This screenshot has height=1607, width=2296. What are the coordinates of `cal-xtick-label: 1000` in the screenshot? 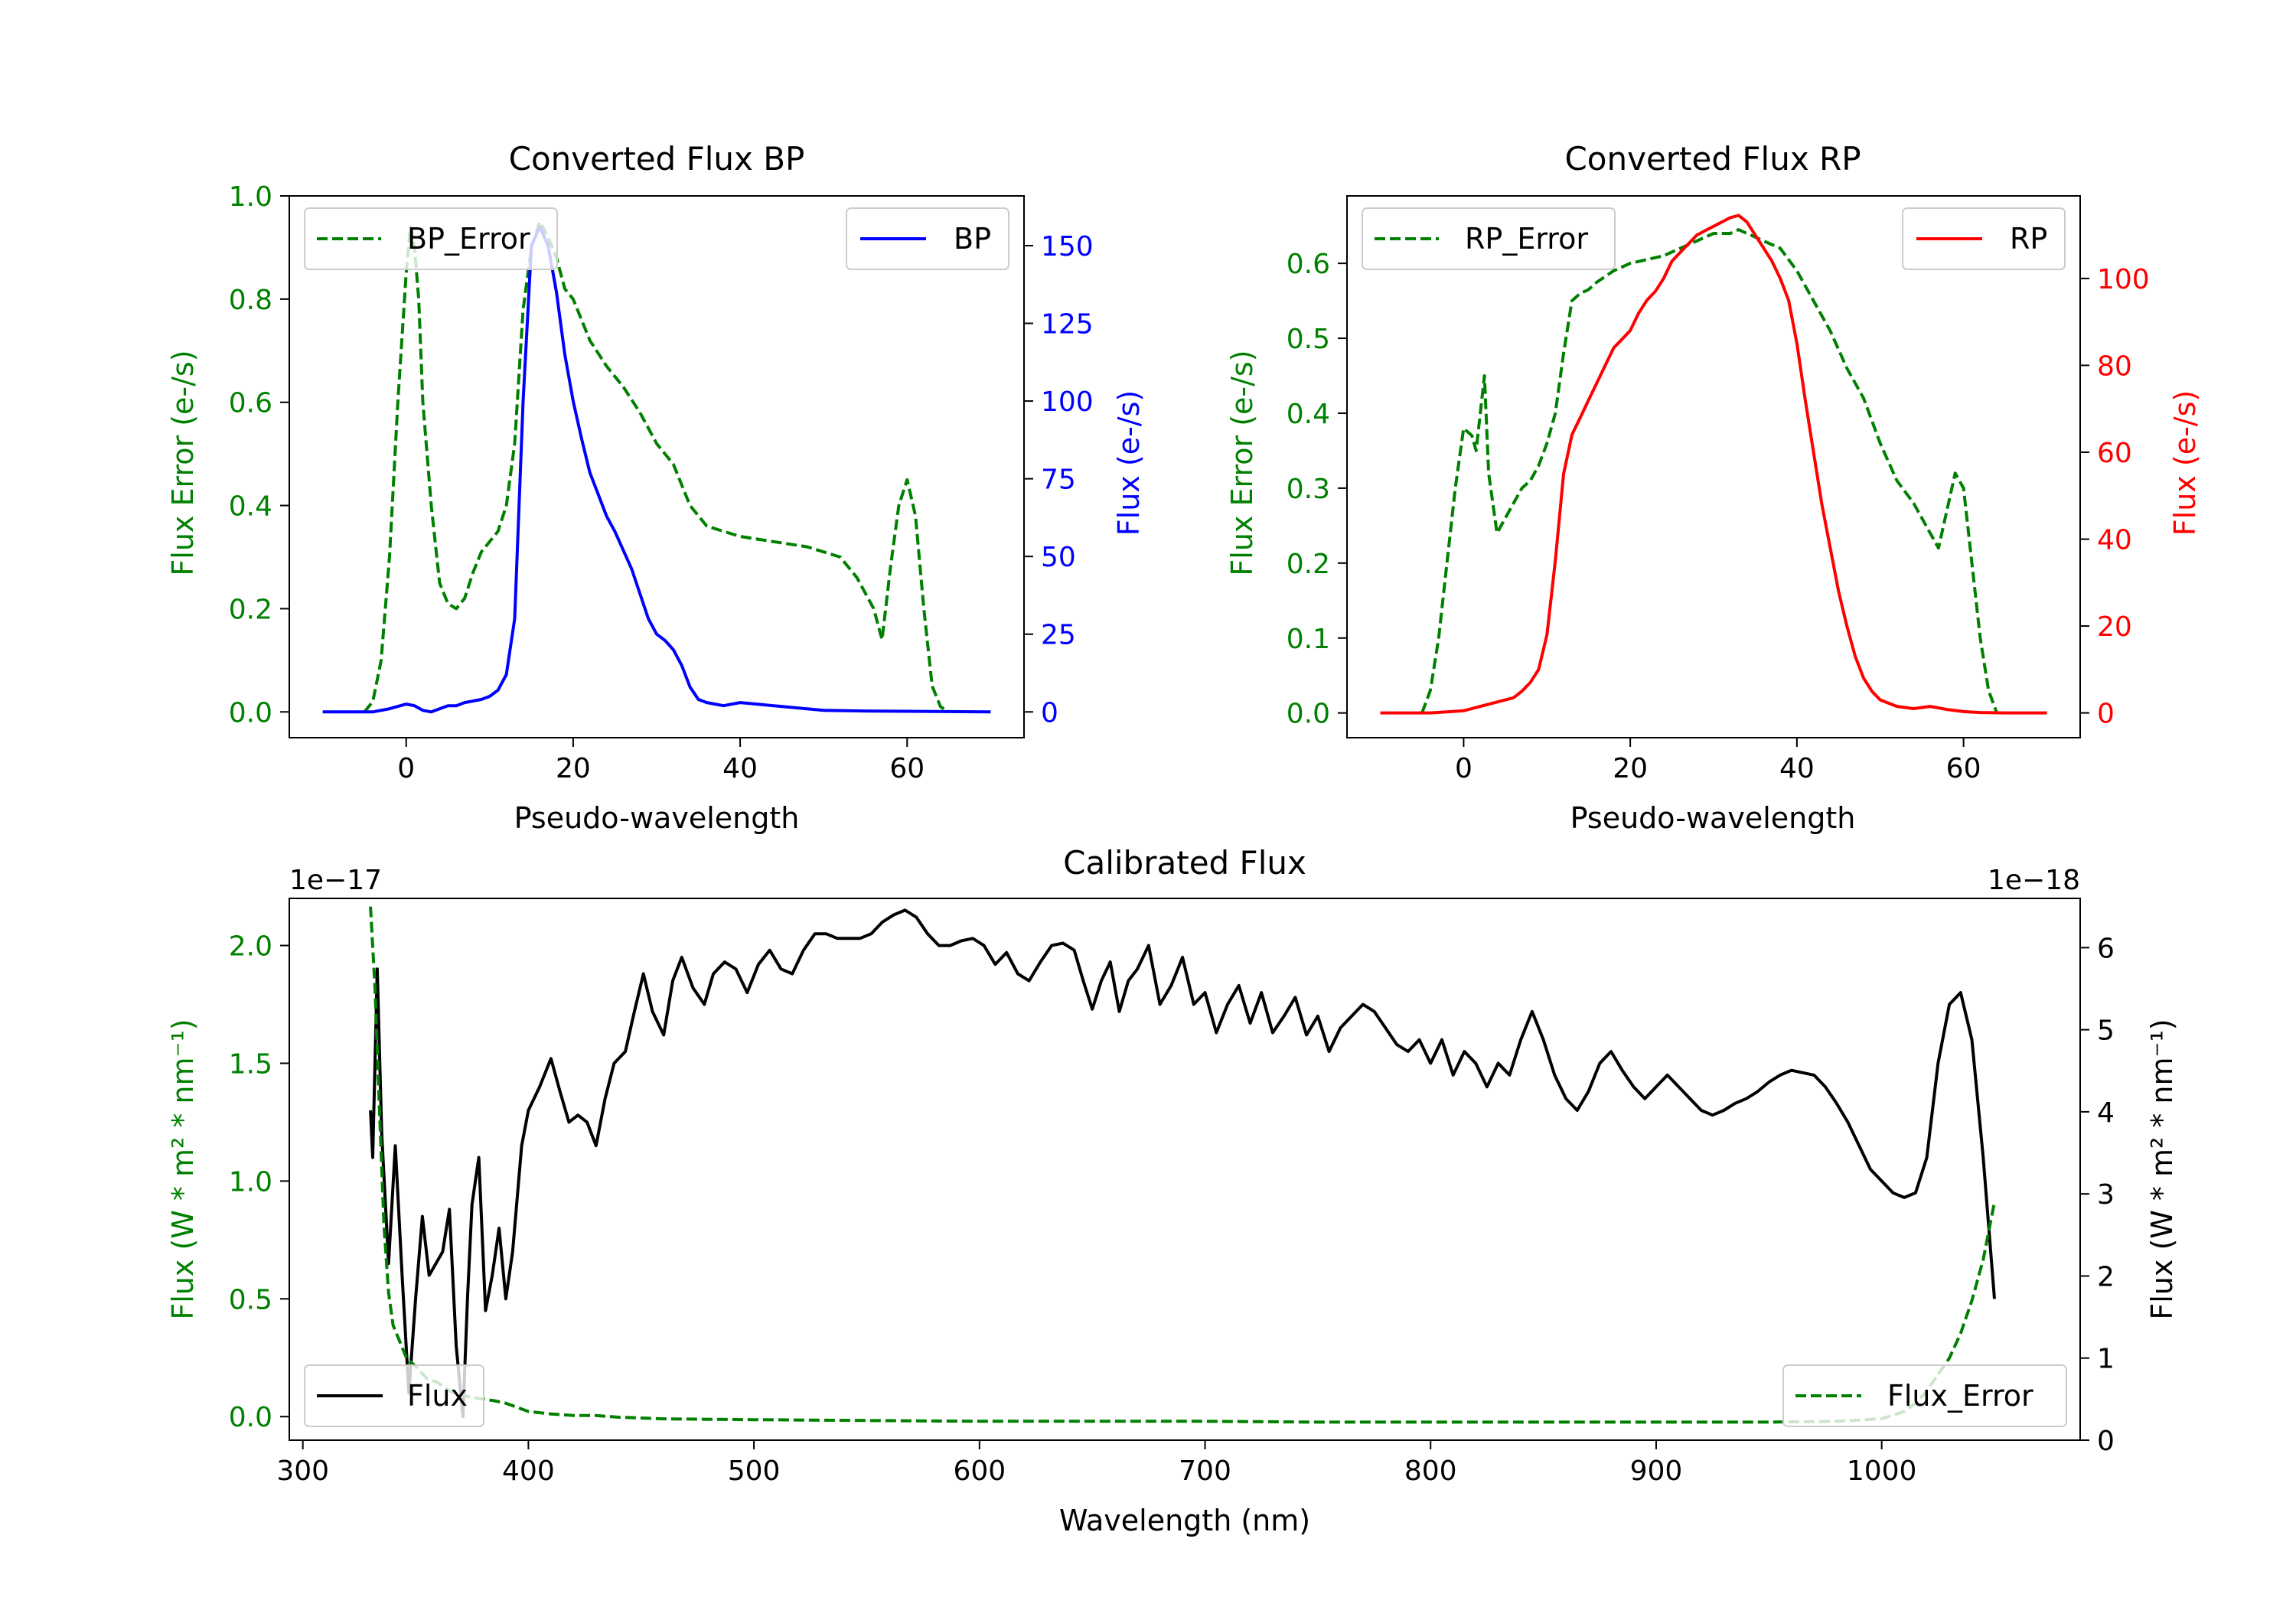 It's located at (1882, 1471).